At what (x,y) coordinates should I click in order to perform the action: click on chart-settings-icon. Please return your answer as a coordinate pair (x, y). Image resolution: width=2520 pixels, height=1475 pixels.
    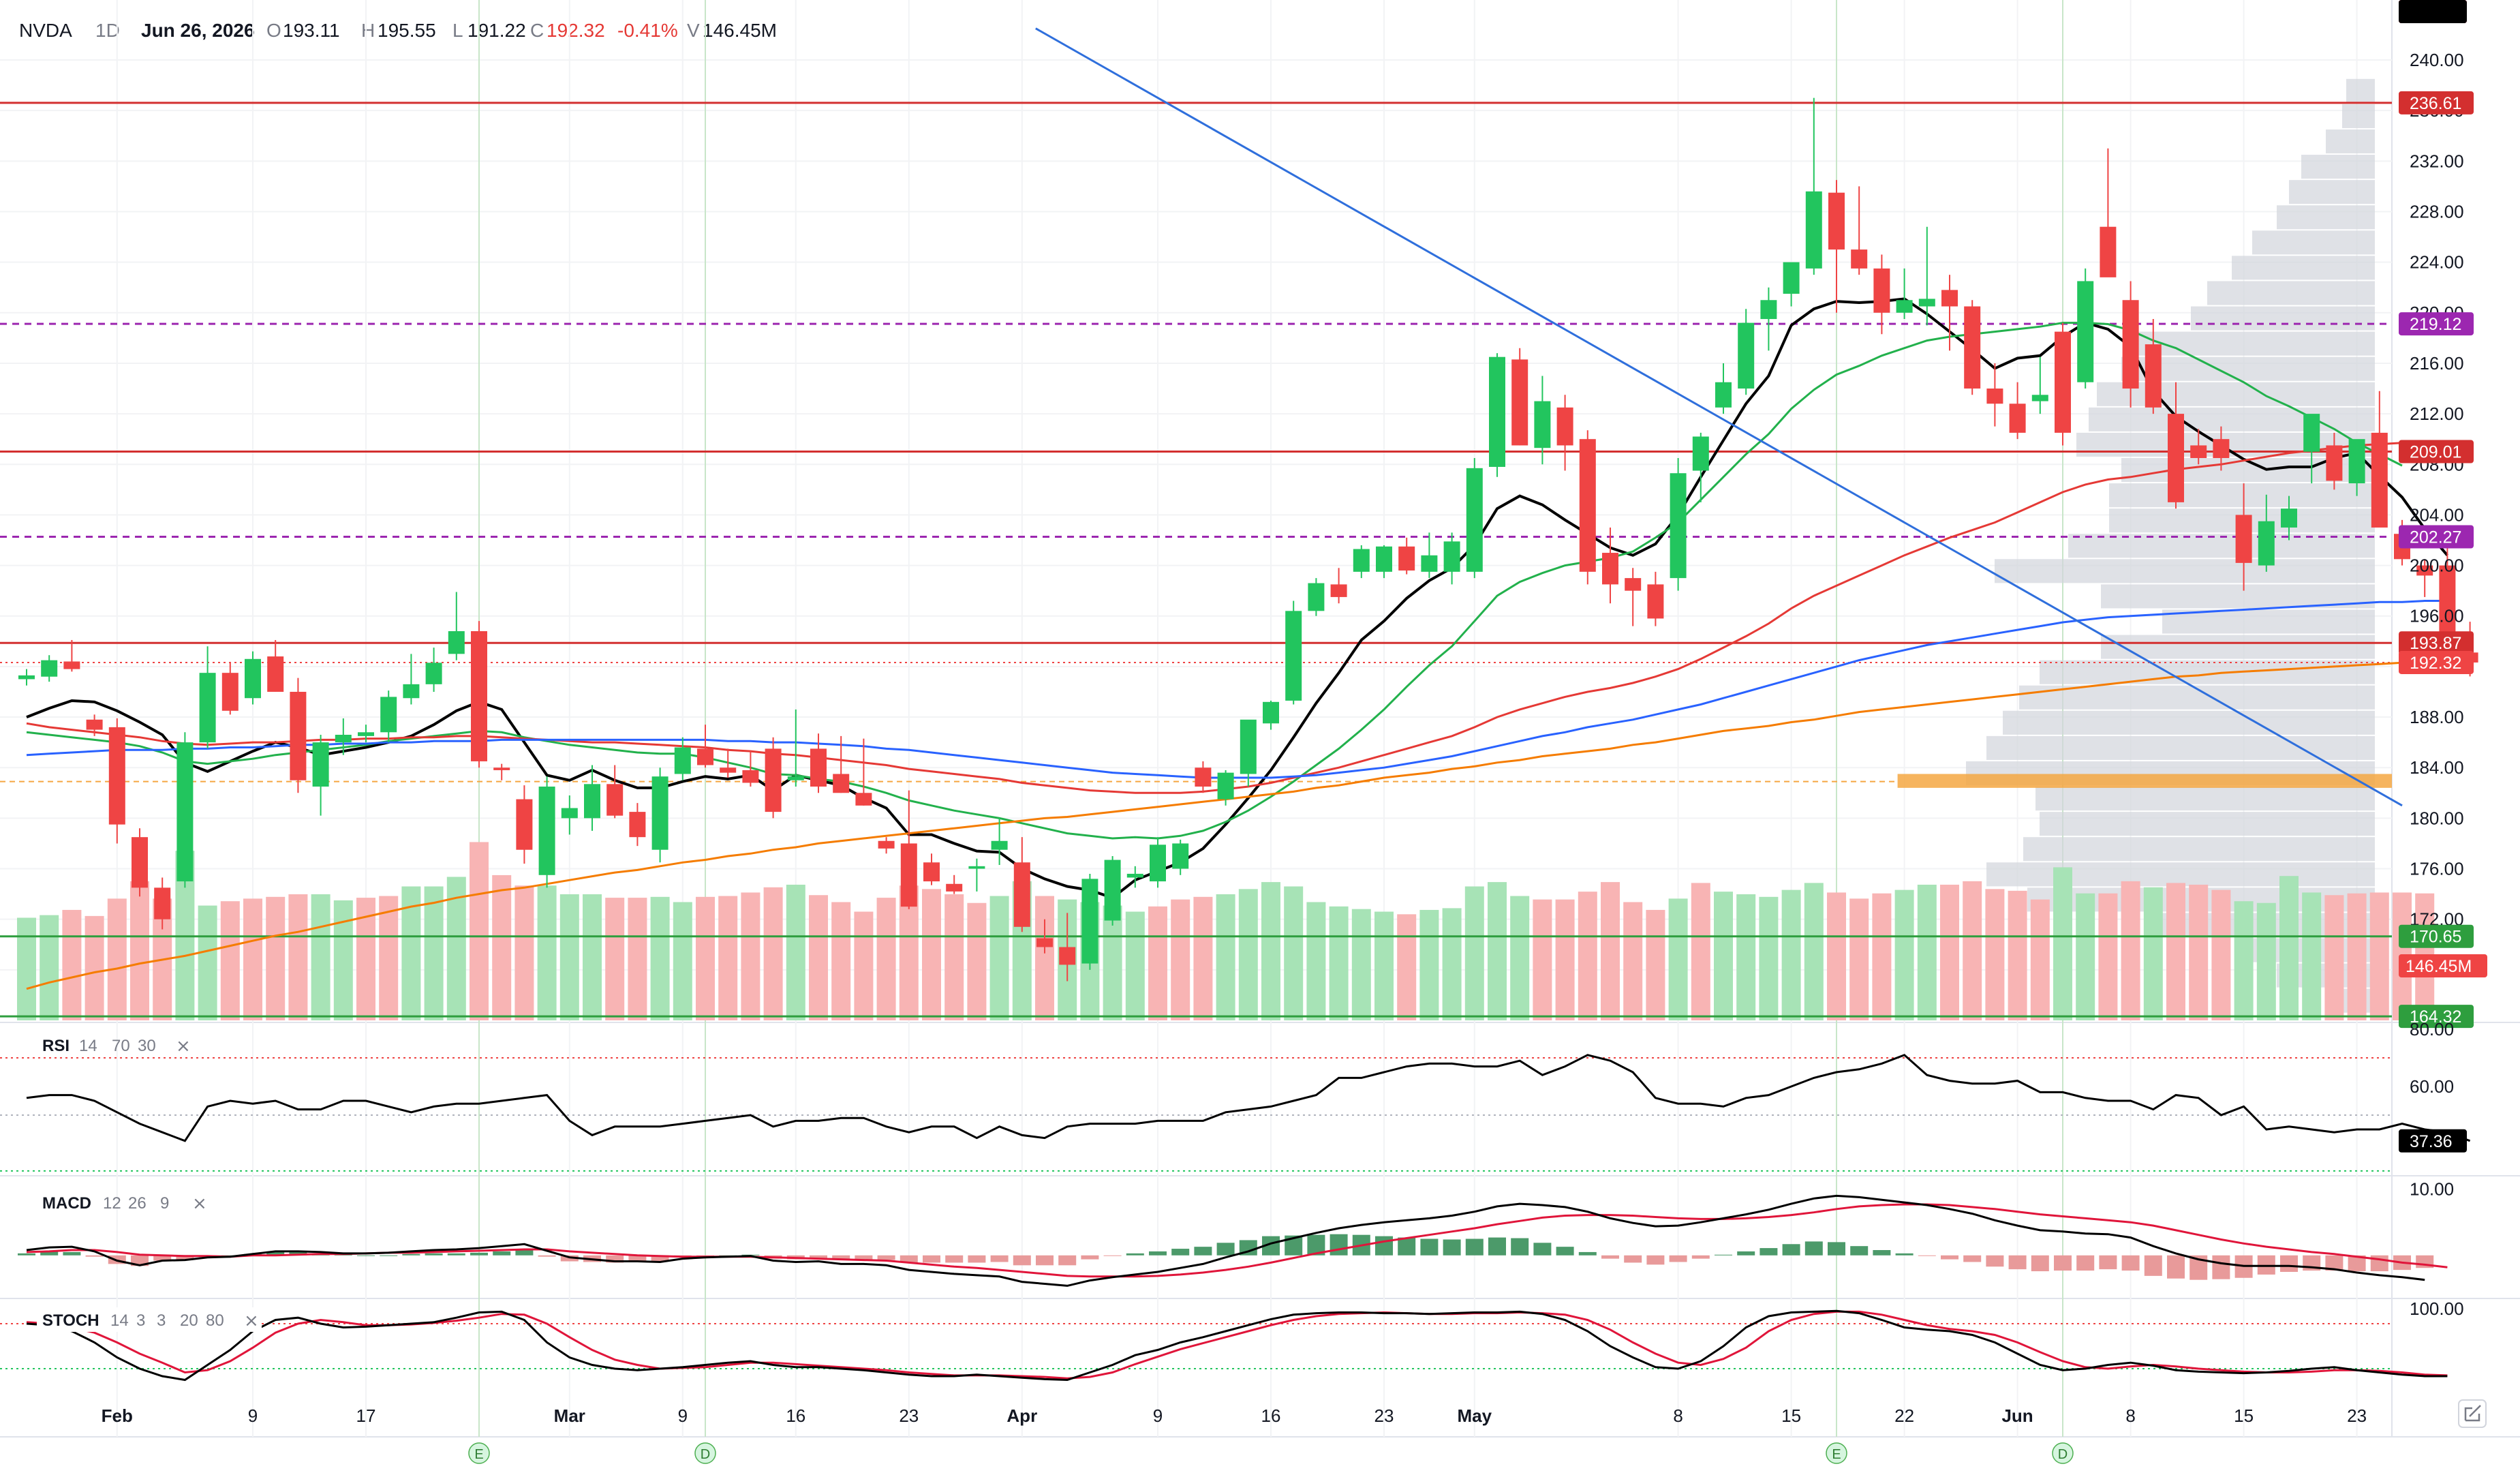
    Looking at the image, I should click on (2472, 1413).